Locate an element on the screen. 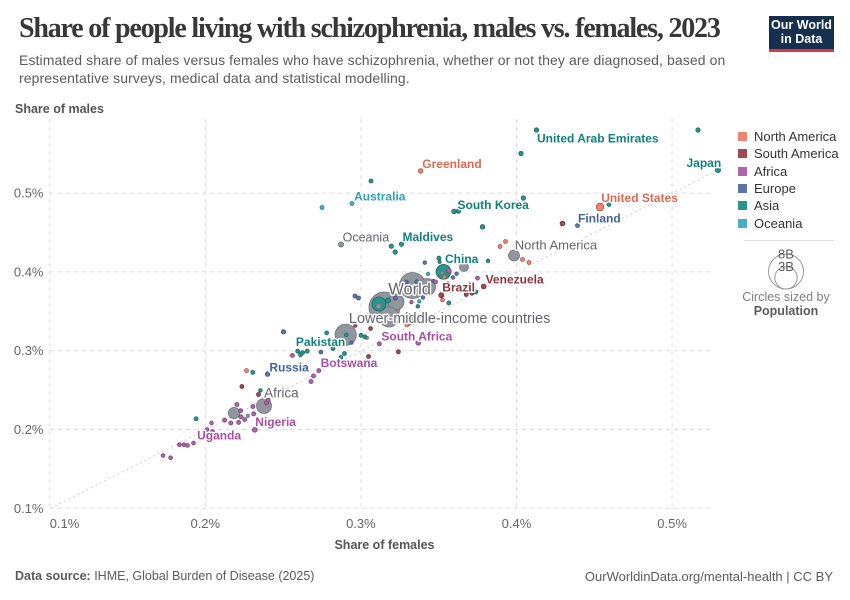 The width and height of the screenshot is (850, 600). svg-text: Oceania is located at coordinates (366, 237).